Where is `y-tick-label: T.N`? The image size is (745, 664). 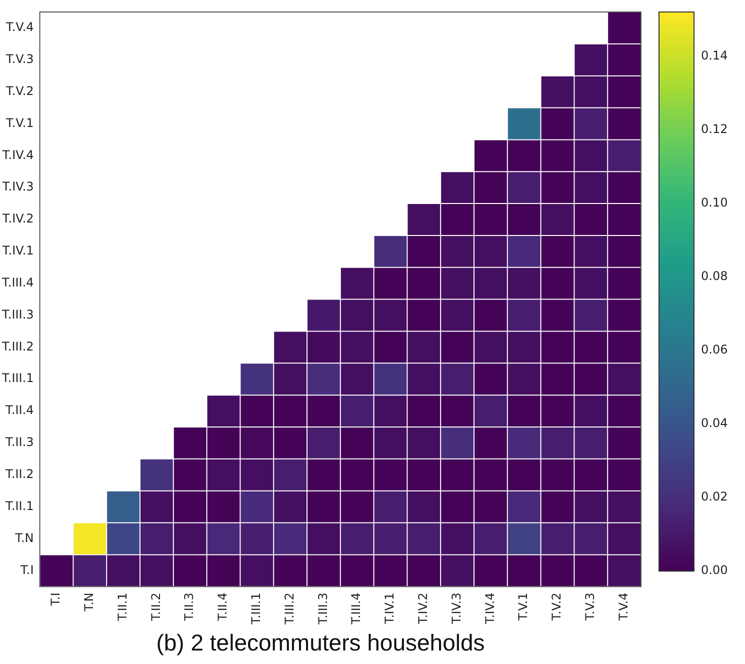
y-tick-label: T.N is located at coordinates (24, 537).